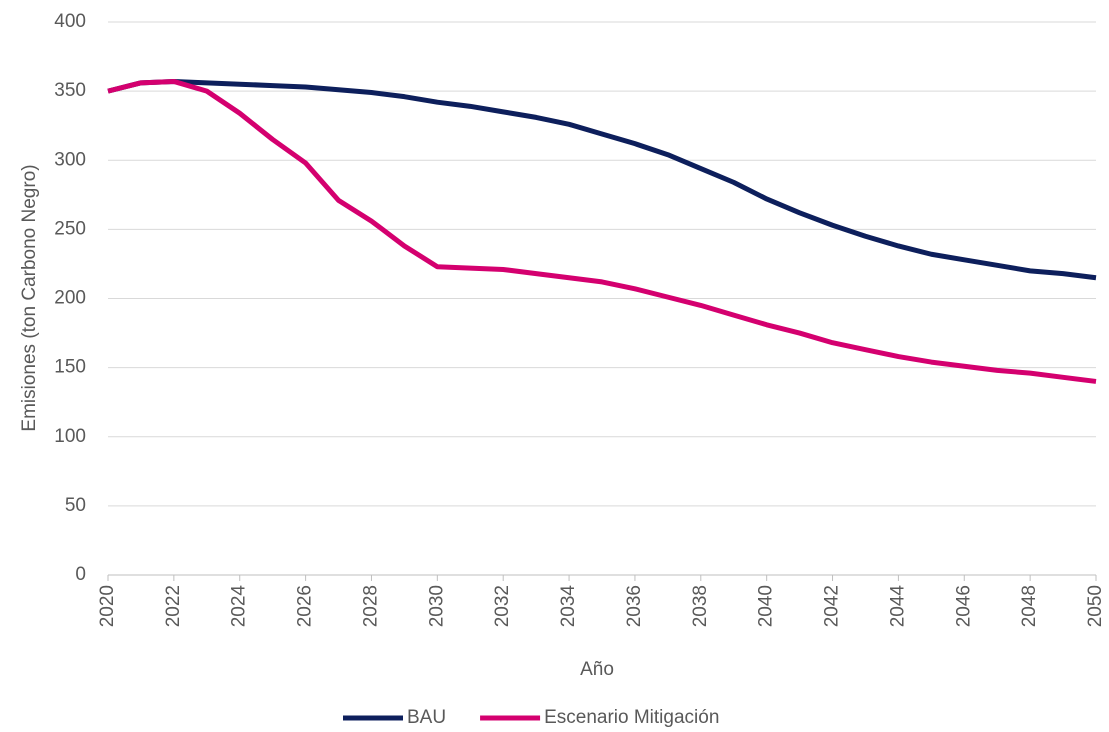 The width and height of the screenshot is (1109, 732). Describe the element at coordinates (107, 606) in the screenshot. I see `x-tick-label: 2020` at that location.